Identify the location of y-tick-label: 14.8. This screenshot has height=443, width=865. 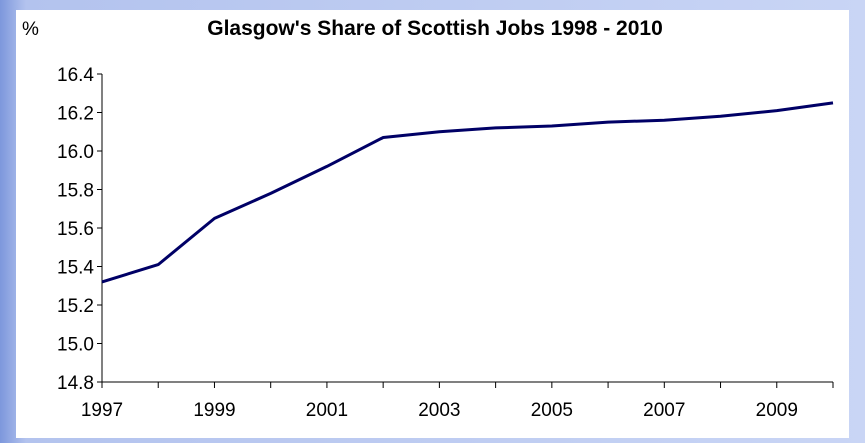
(75, 383).